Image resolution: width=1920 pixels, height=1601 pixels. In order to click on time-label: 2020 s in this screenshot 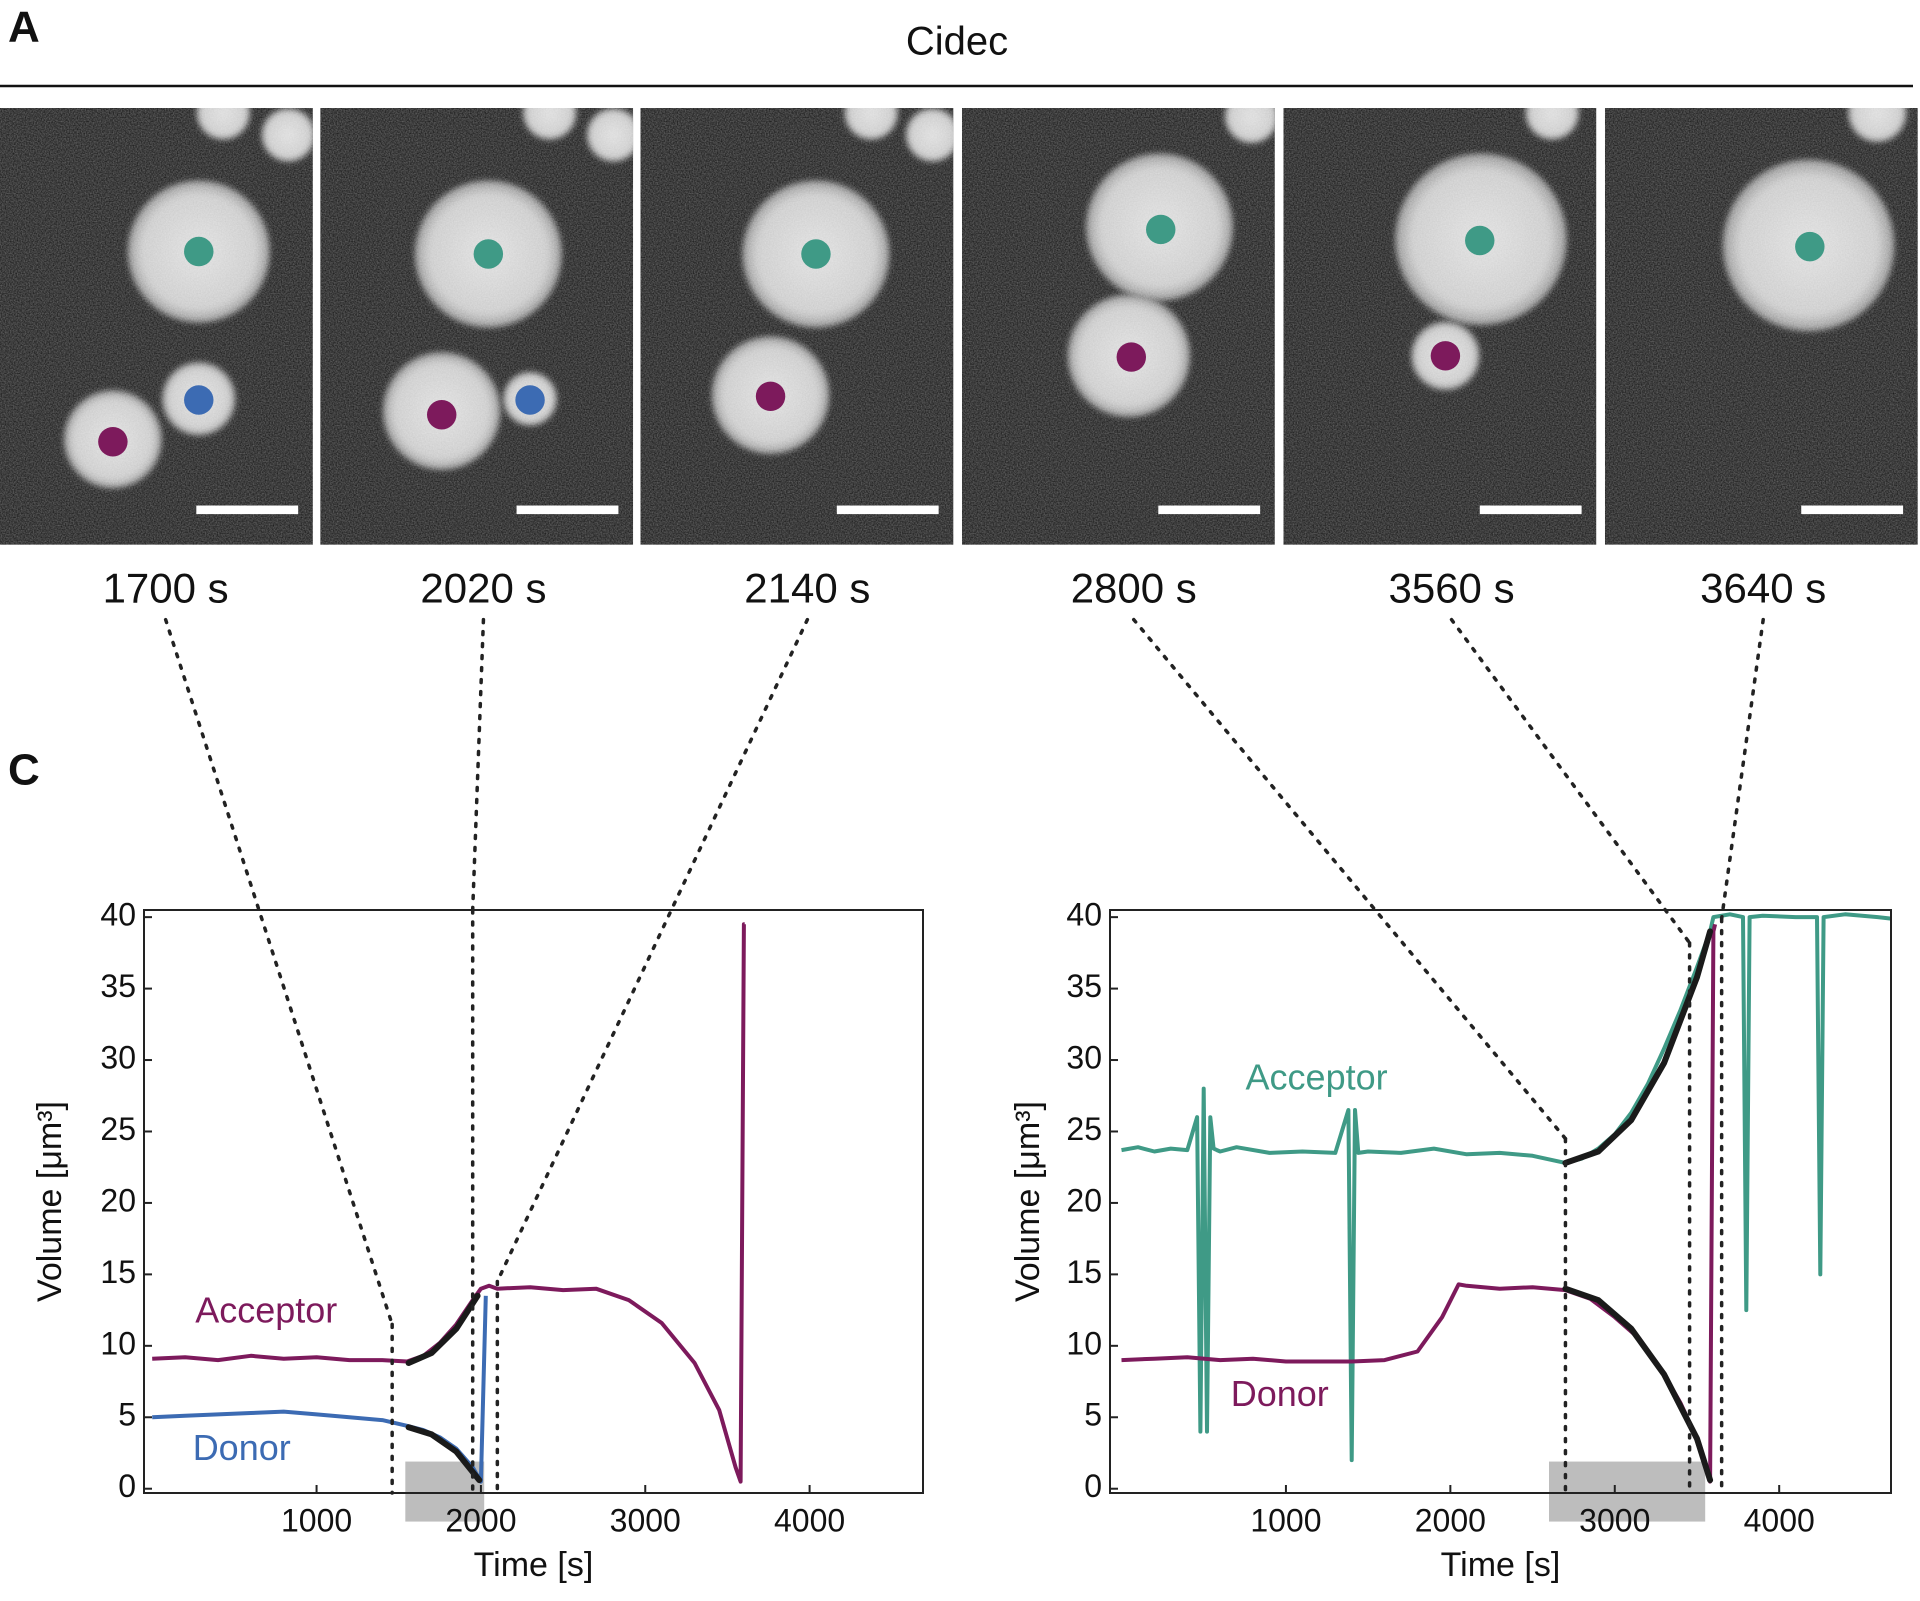, I will do `click(483, 588)`.